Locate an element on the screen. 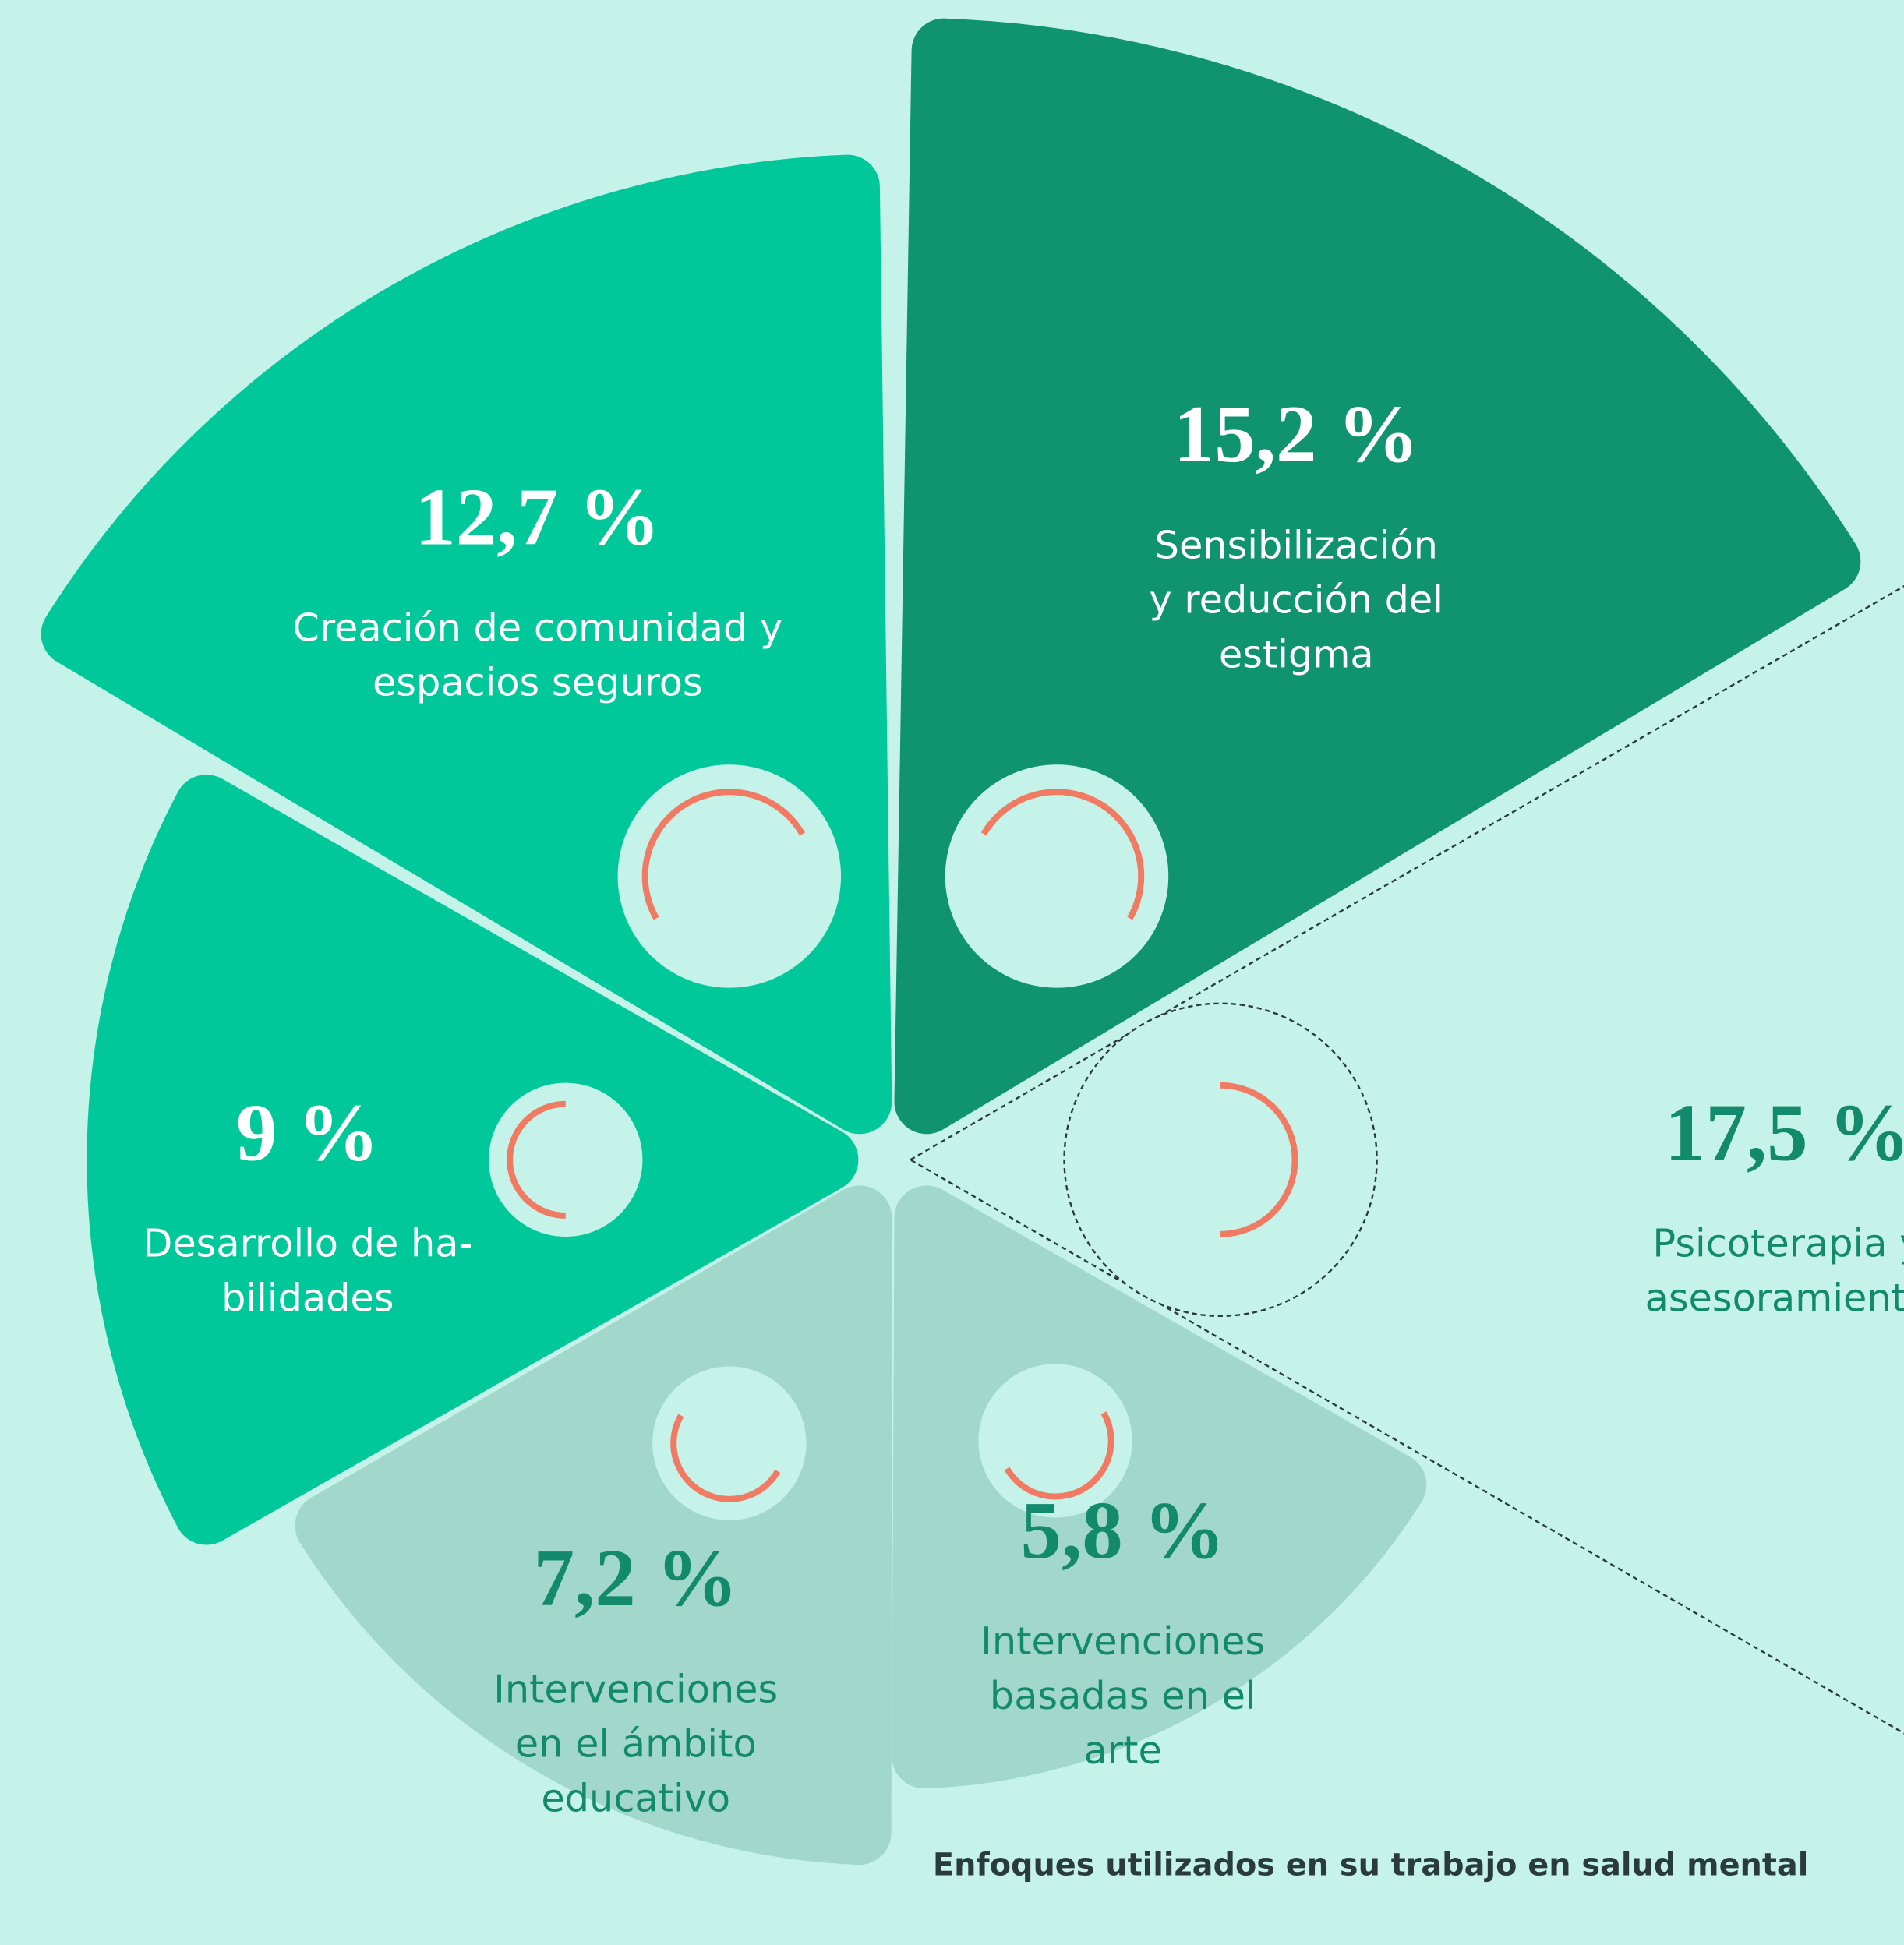  category-line: asesoramiento is located at coordinates (1775, 1297).